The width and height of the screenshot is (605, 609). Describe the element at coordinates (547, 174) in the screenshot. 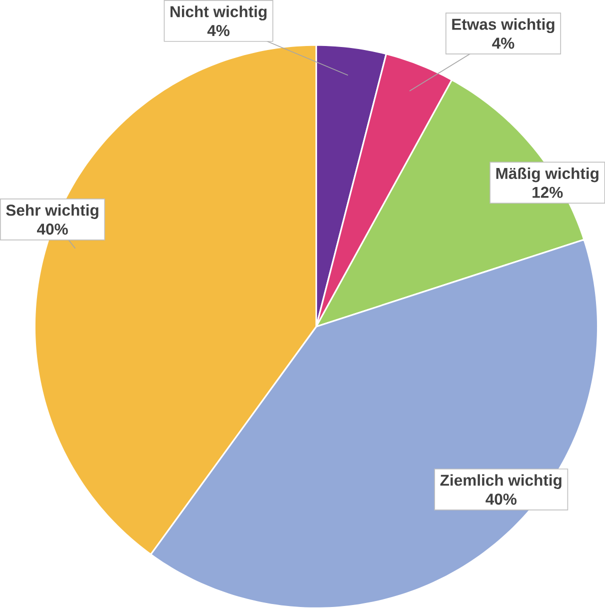

I see `slice-label: Mäßig wichtig` at that location.